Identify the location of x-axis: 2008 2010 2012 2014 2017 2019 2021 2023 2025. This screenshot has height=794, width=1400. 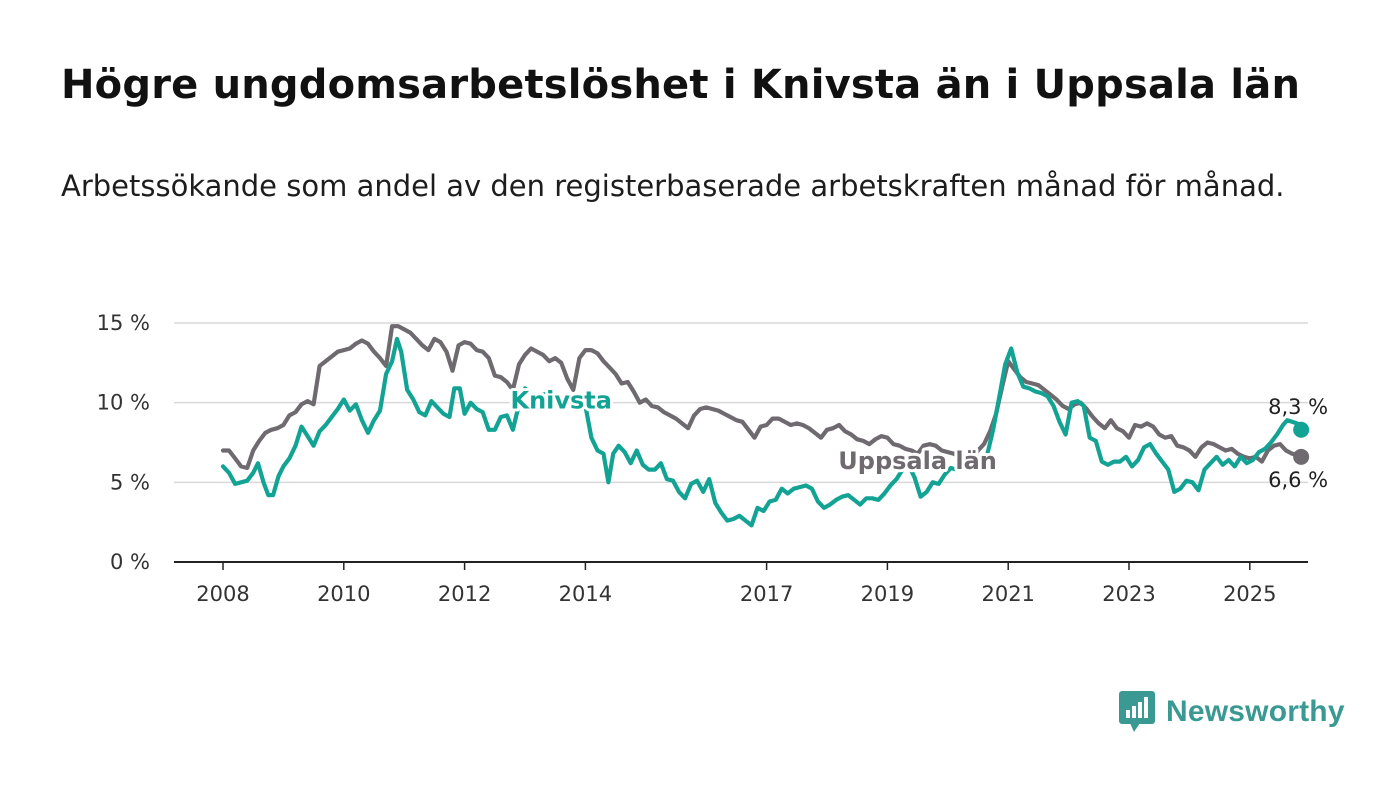
(741, 583).